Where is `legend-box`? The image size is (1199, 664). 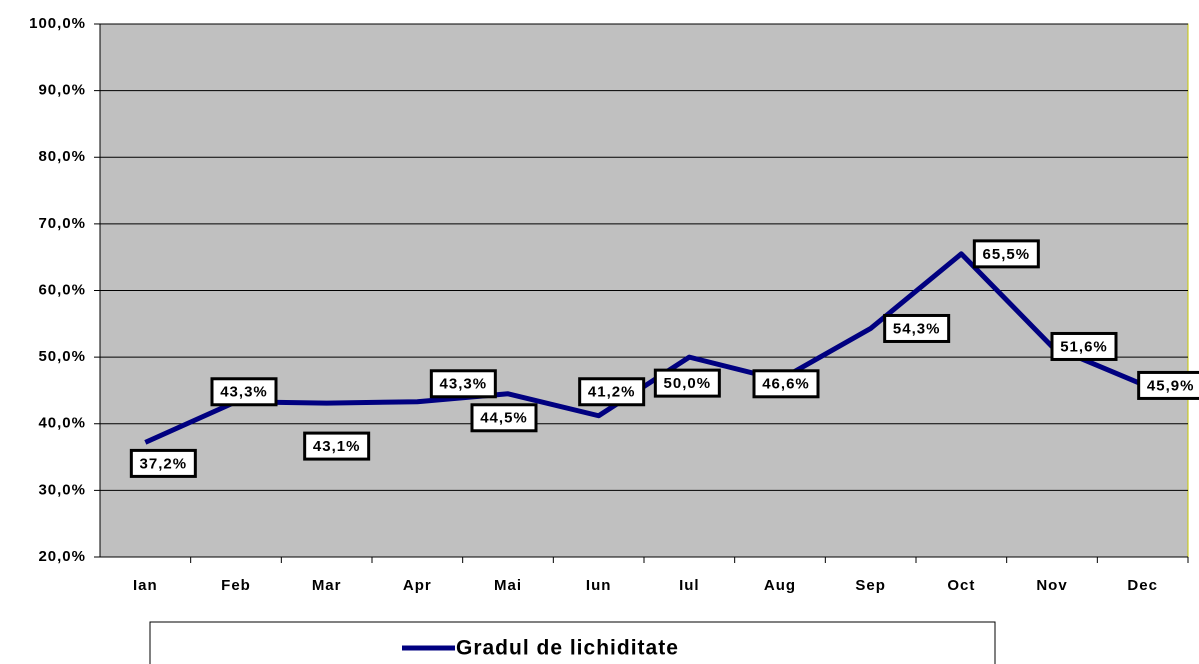 legend-box is located at coordinates (572, 642).